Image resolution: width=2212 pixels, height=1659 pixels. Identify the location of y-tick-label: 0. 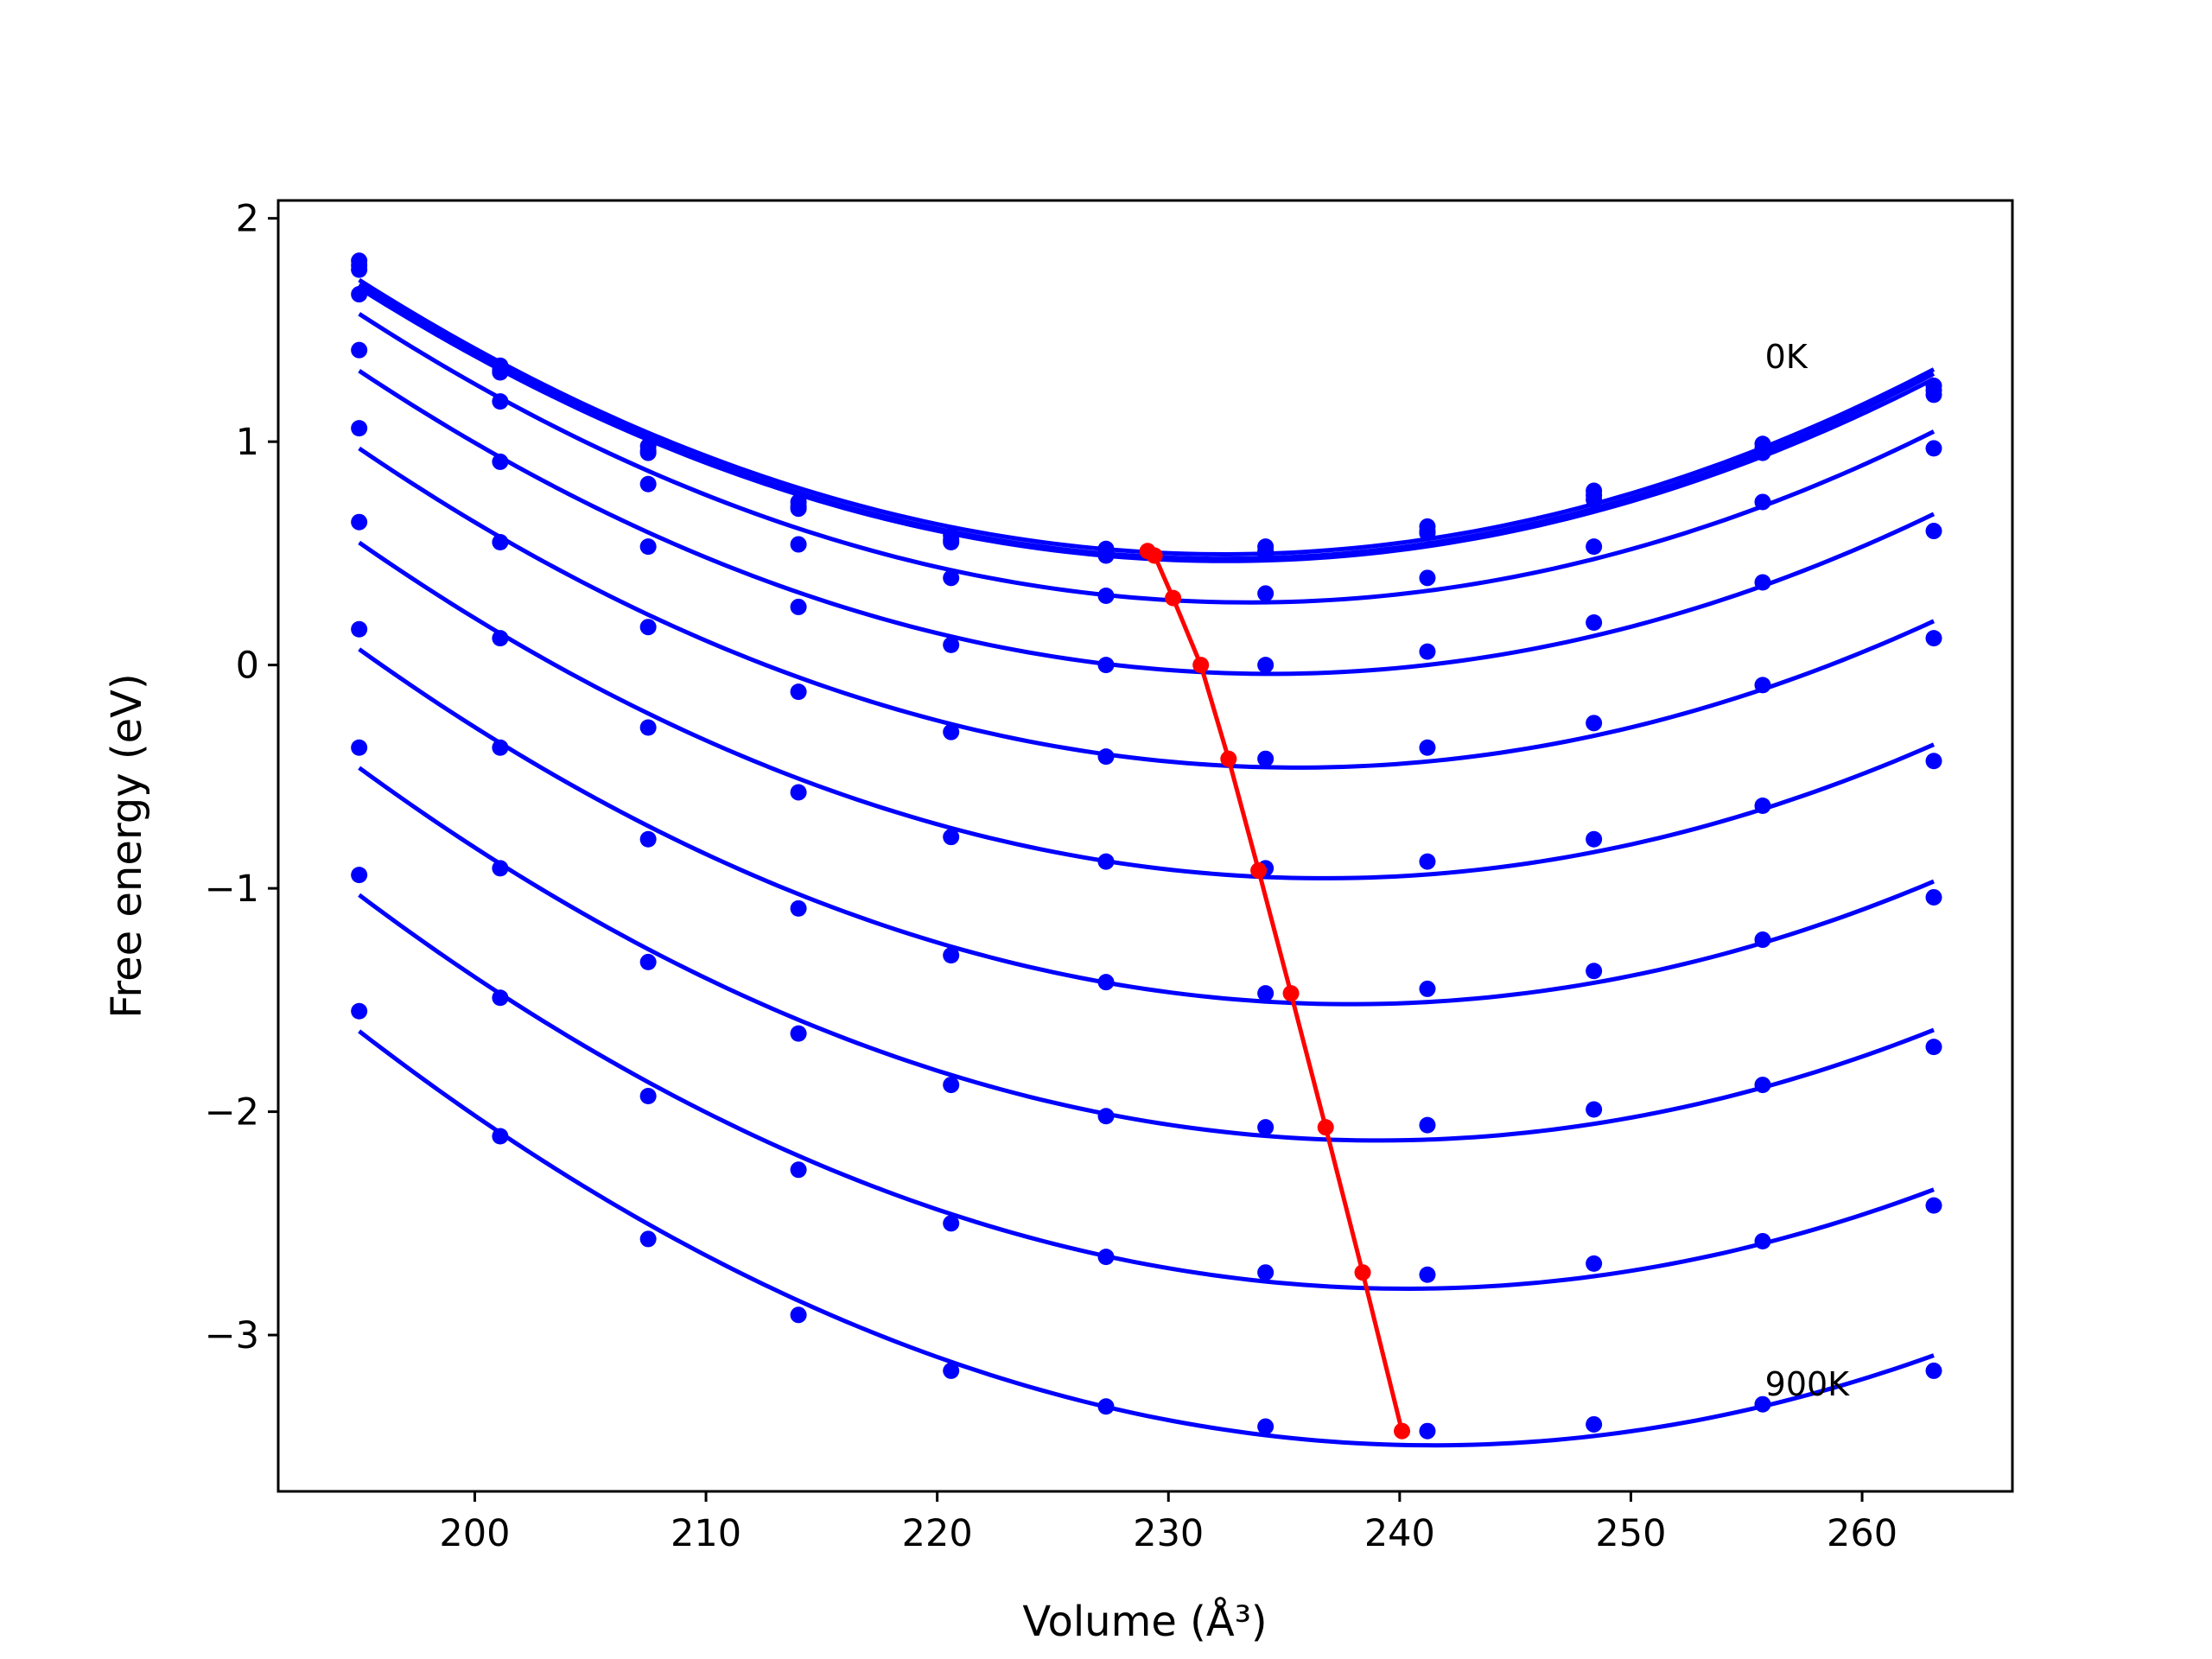
(247, 666).